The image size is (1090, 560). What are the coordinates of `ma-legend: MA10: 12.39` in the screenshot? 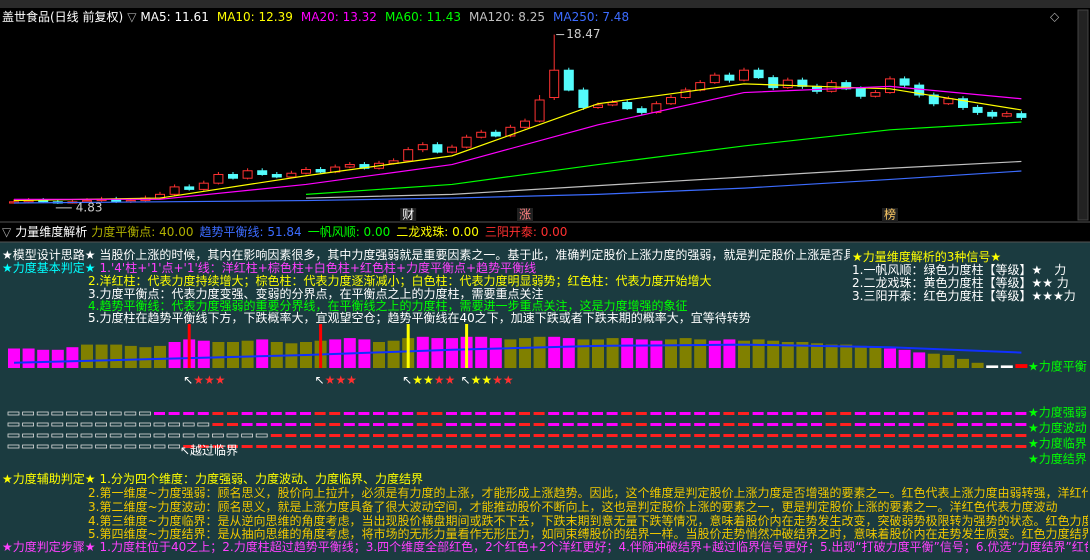 It's located at (254, 17).